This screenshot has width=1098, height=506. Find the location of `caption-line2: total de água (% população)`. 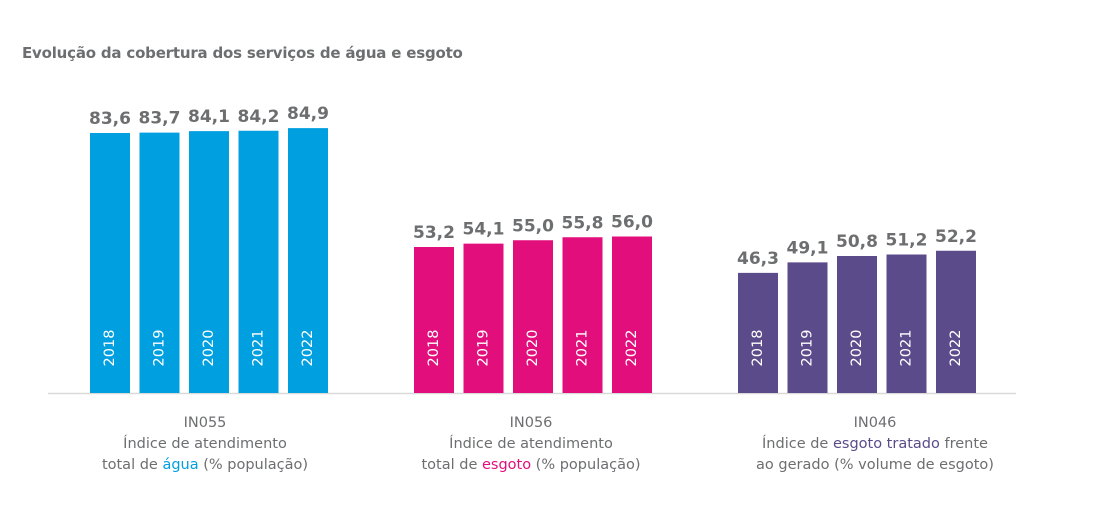

caption-line2: total de água (% população) is located at coordinates (205, 465).